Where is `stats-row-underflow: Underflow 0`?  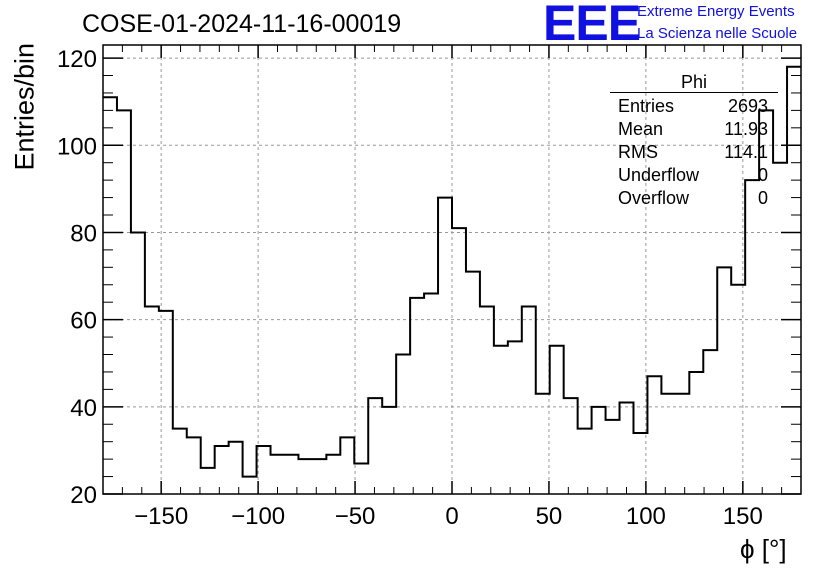 stats-row-underflow: Underflow 0 is located at coordinates (694, 175).